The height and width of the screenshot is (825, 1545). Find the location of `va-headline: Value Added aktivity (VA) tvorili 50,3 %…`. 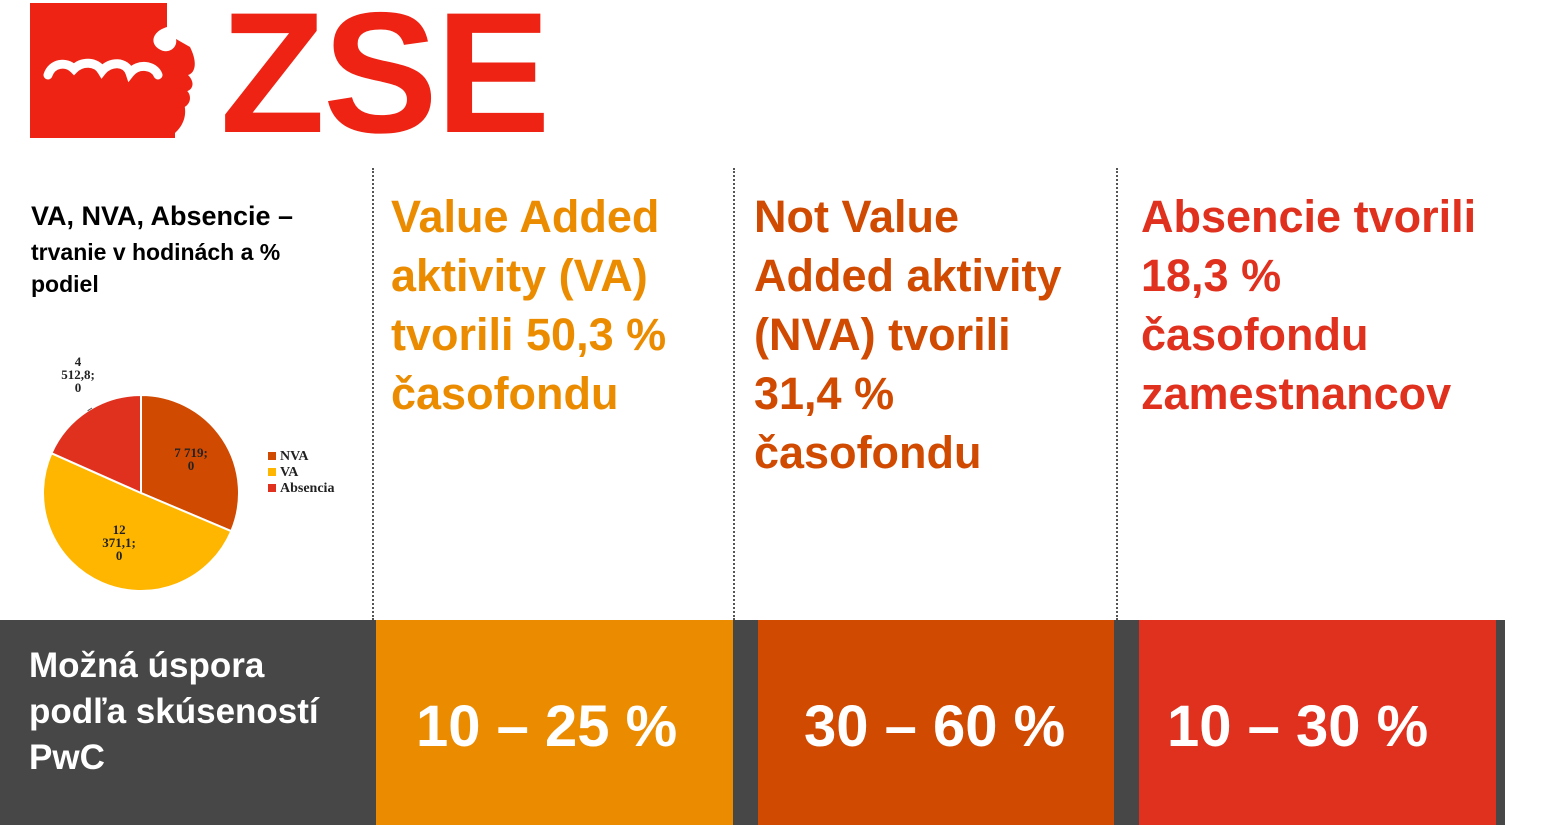

va-headline: Value Added aktivity (VA) tvorili 50,3 %… is located at coordinates (529, 305).